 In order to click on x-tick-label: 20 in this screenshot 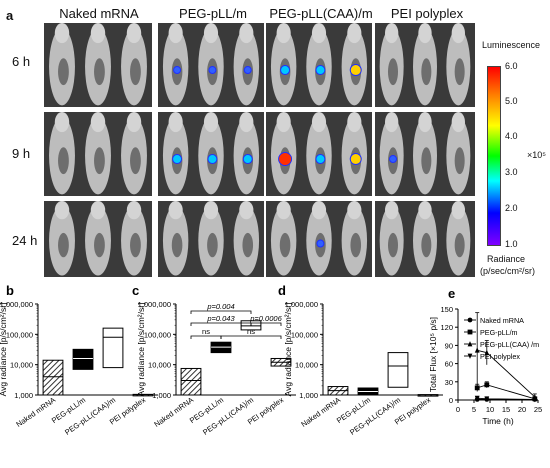, I will do `click(522, 409)`.